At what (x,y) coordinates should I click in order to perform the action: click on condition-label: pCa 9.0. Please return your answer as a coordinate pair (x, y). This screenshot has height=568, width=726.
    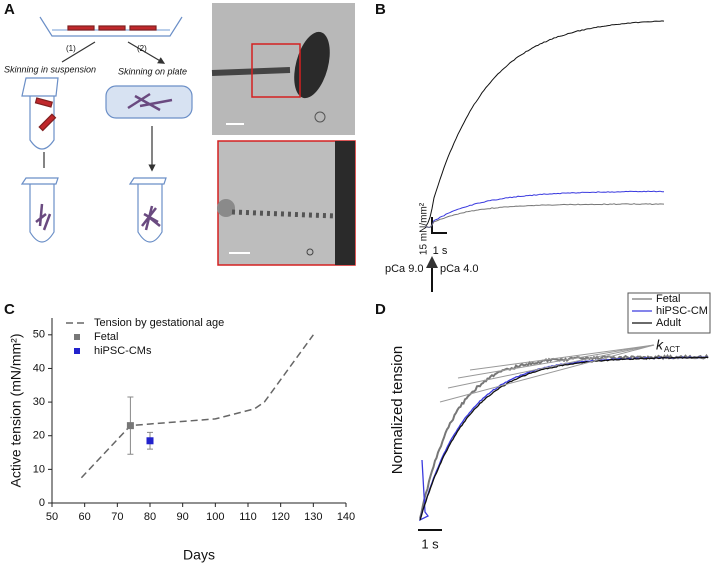
    Looking at the image, I should click on (404, 269).